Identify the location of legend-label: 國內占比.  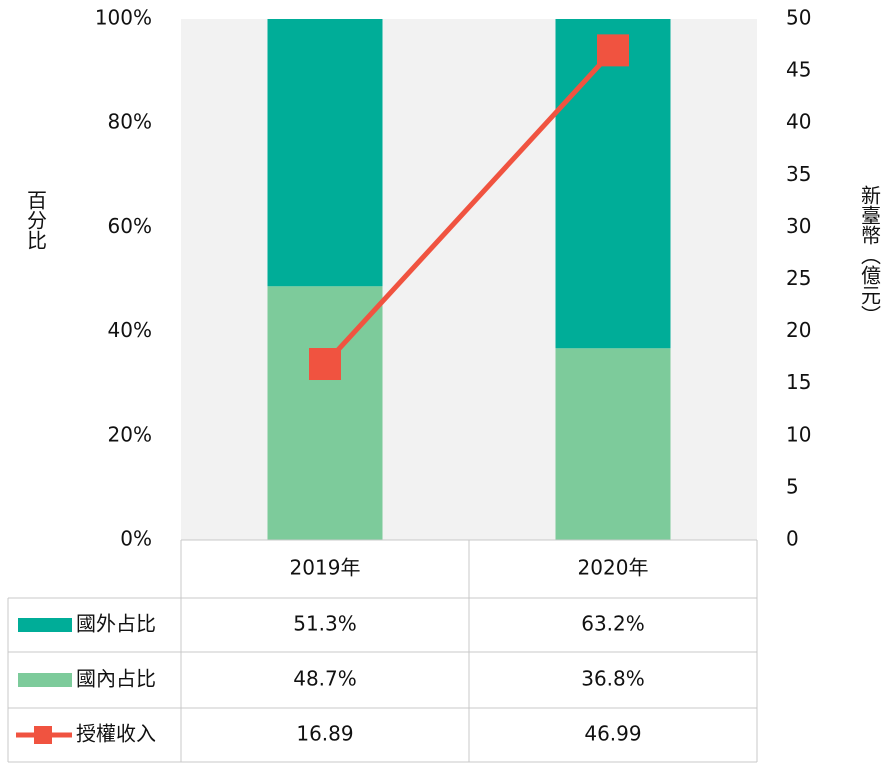
(116, 679).